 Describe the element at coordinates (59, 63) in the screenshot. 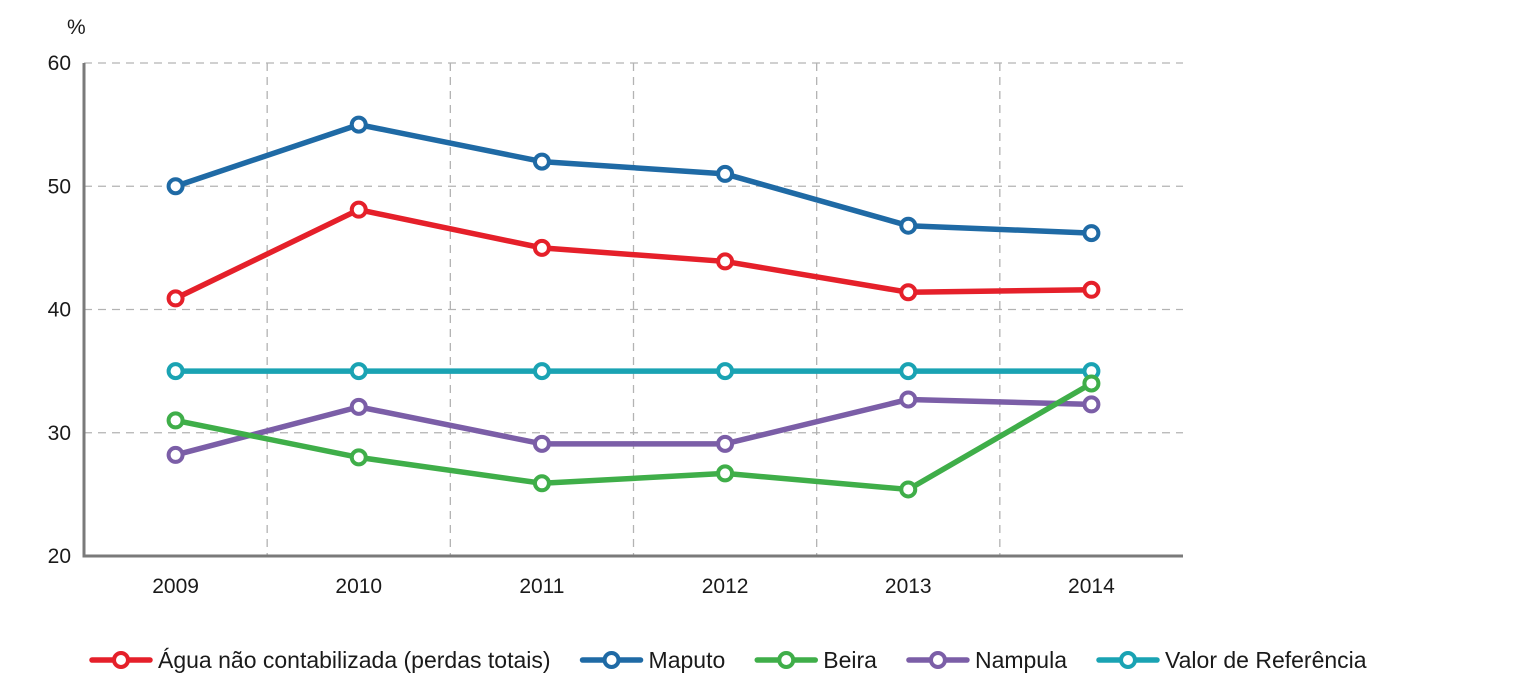

I see `y-tick-label: 60` at that location.